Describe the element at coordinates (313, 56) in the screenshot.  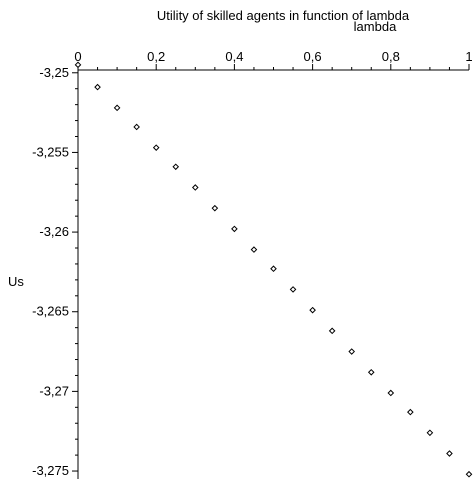
I see `x-tick-label: 0,6` at that location.